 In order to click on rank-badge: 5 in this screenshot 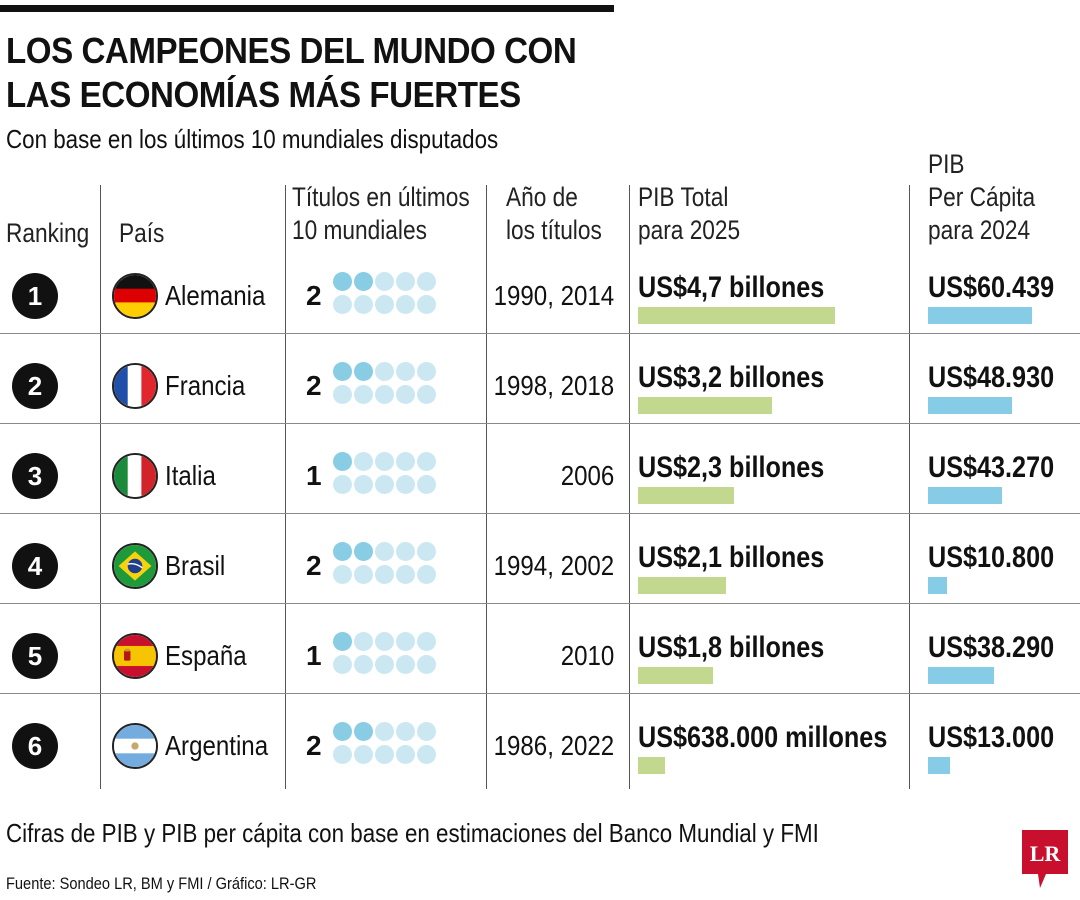, I will do `click(35, 656)`.